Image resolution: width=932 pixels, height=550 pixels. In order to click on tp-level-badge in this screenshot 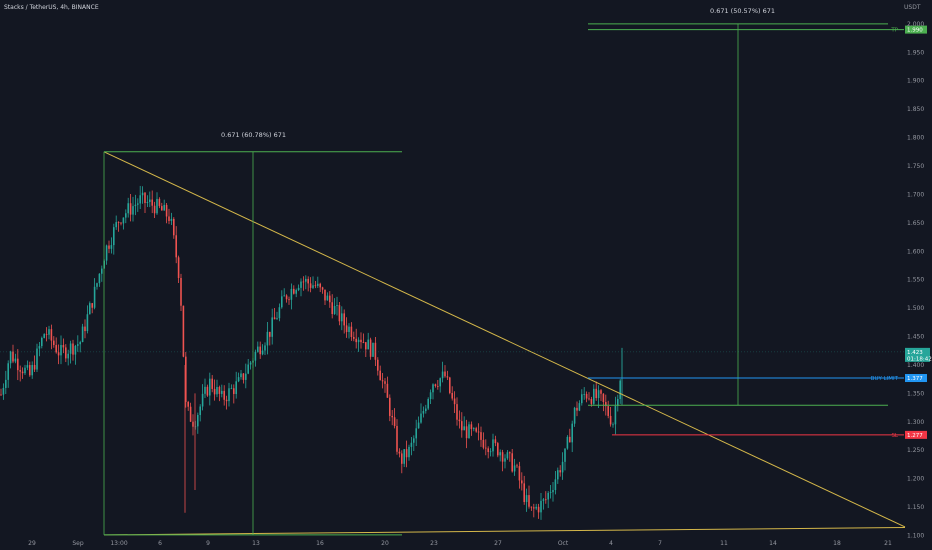, I will do `click(916, 29)`.